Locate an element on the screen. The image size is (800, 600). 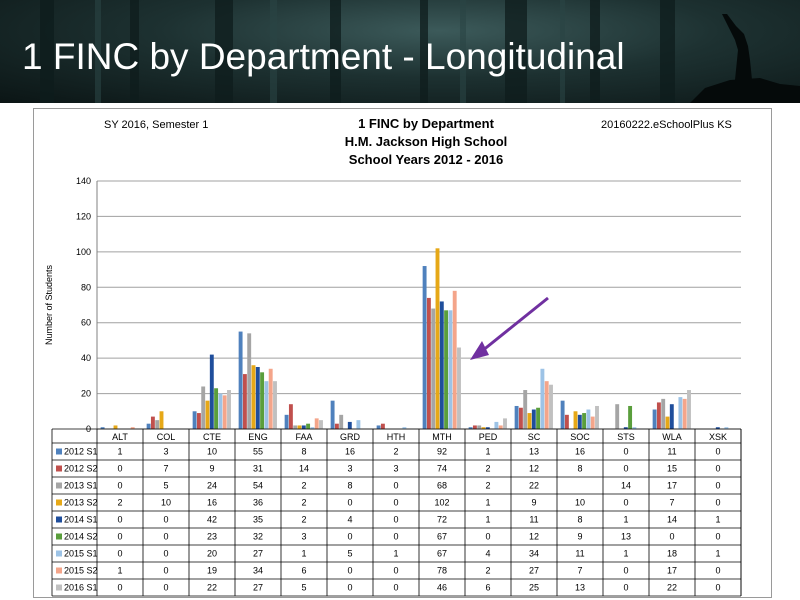
x-tick-label: WLA is located at coordinates (672, 437).